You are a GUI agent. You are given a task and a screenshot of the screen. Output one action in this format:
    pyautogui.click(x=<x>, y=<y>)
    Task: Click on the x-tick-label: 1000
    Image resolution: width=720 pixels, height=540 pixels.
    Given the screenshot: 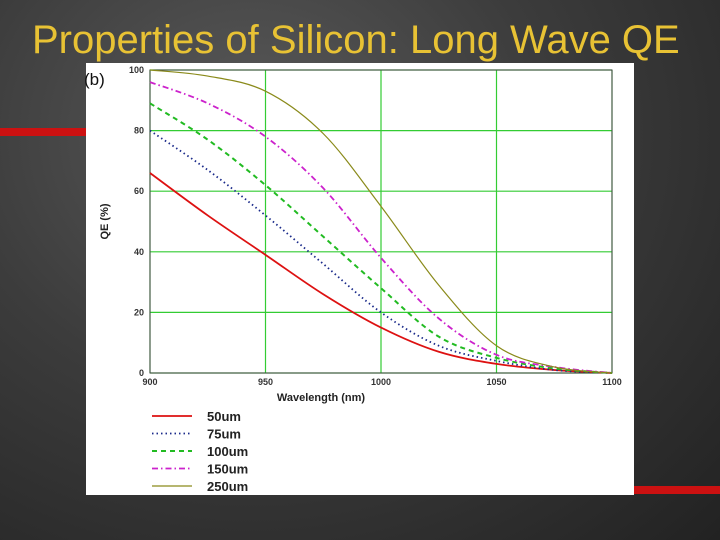 What is the action you would take?
    pyautogui.click(x=381, y=382)
    